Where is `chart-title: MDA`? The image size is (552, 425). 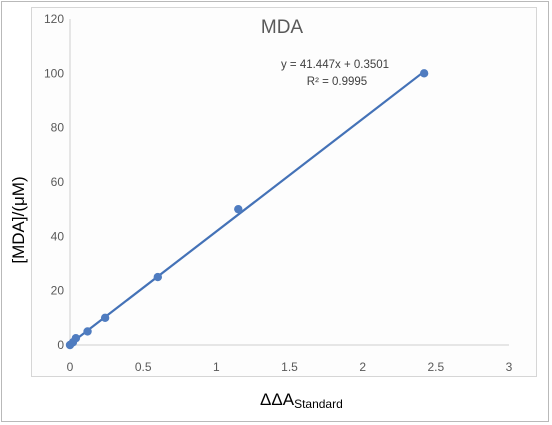
chart-title: MDA is located at coordinates (282, 27).